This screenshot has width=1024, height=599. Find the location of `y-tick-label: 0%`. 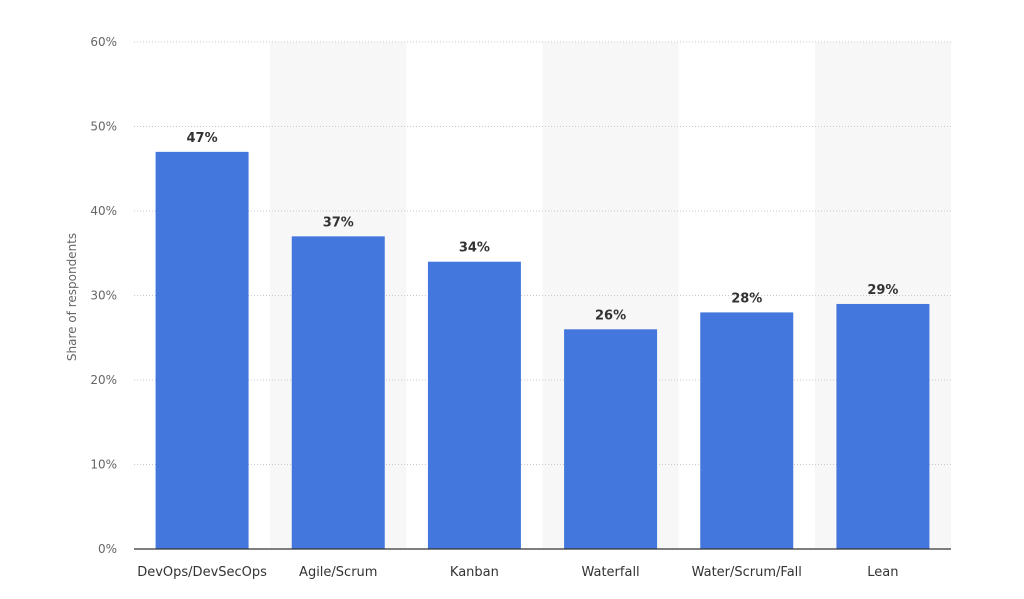

y-tick-label: 0% is located at coordinates (107, 549).